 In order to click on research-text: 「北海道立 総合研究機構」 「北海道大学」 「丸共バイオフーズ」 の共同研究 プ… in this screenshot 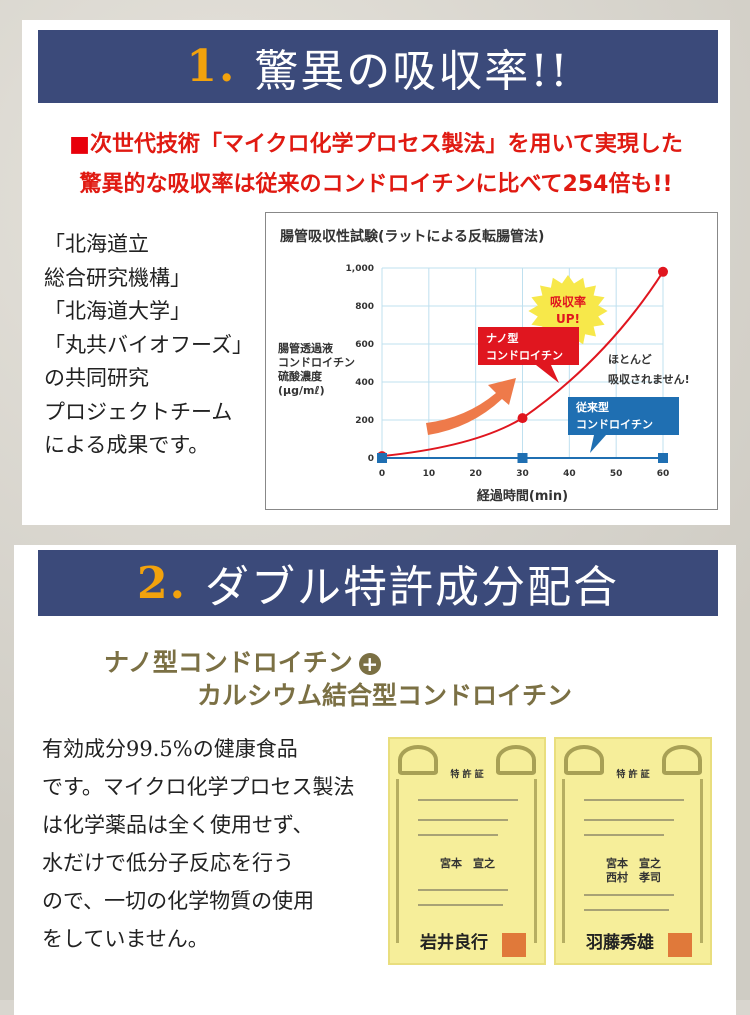, I will do `click(148, 344)`.